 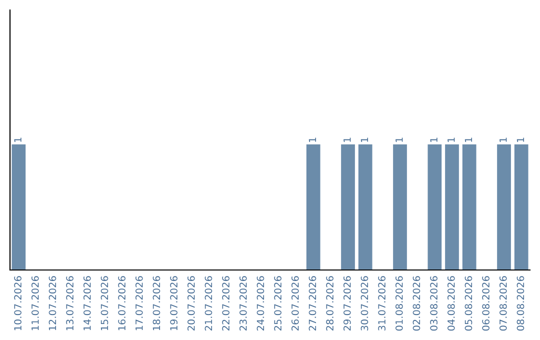 What do you see at coordinates (52, 303) in the screenshot?
I see `x-tick-label: 12.07.2026` at bounding box center [52, 303].